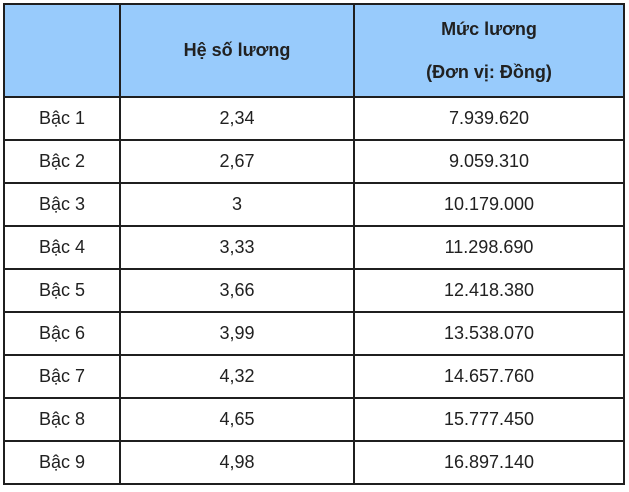 The height and width of the screenshot is (492, 629). I want to click on table-row: Bậc 8 4,65 15.777.450, so click(314, 419).